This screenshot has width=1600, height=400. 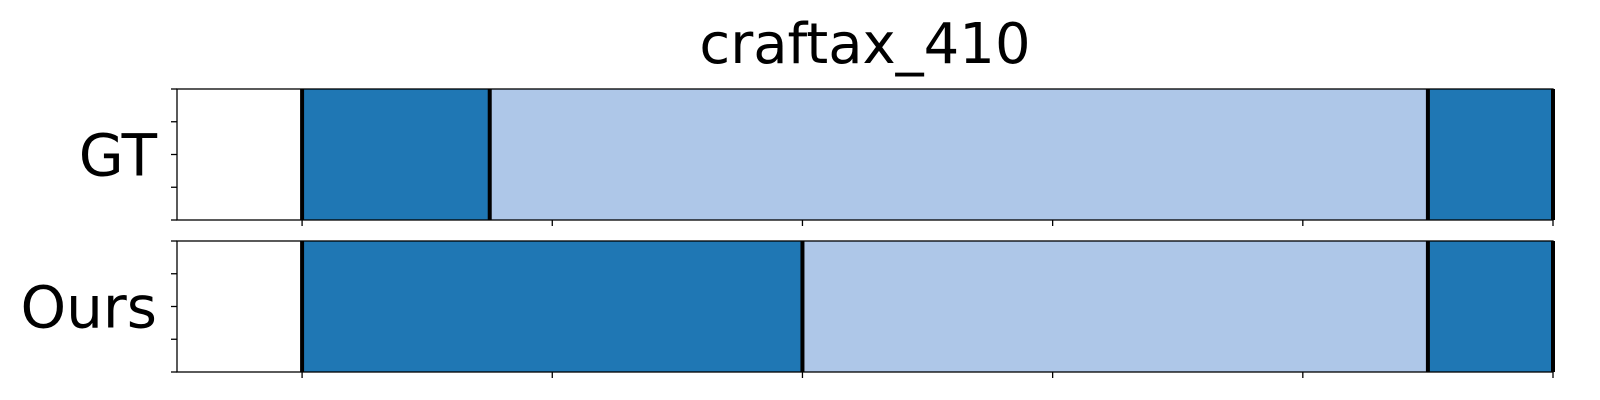 I want to click on row-label-gt: GT, so click(x=118, y=156).